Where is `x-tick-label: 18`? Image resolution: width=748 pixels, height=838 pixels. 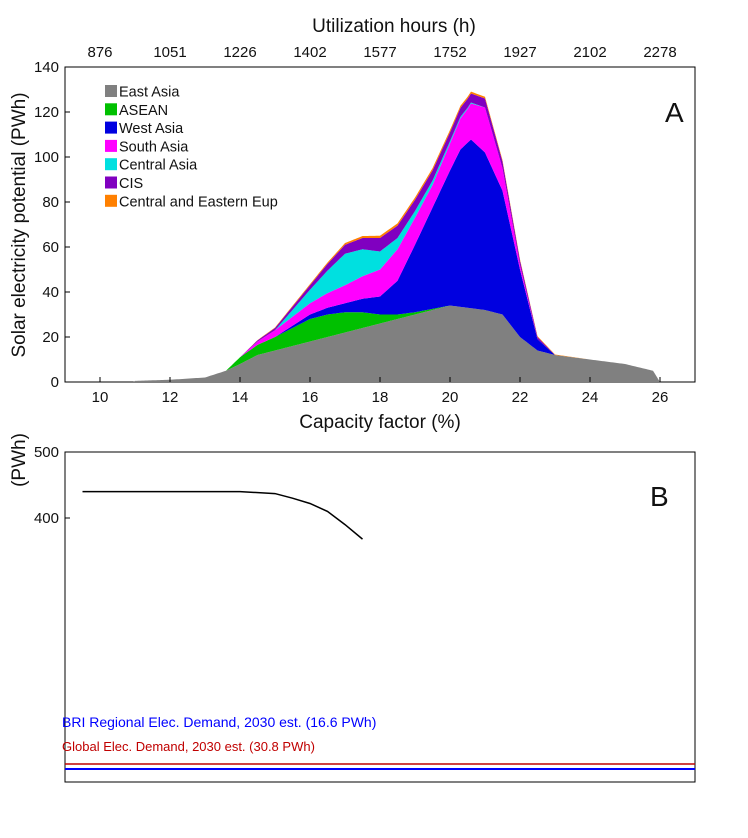 x-tick-label: 18 is located at coordinates (380, 397).